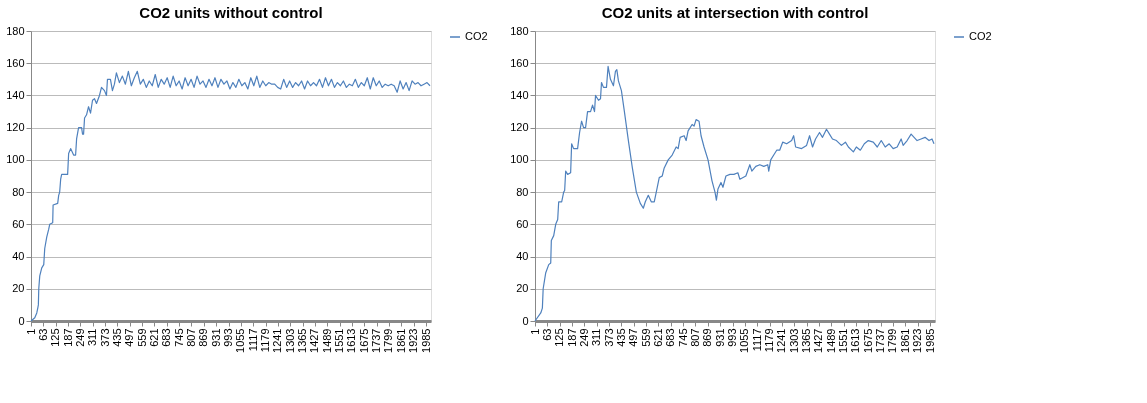 This screenshot has height=403, width=1147. What do you see at coordinates (231, 12) in the screenshot?
I see `chart-title: CO2 units without control` at bounding box center [231, 12].